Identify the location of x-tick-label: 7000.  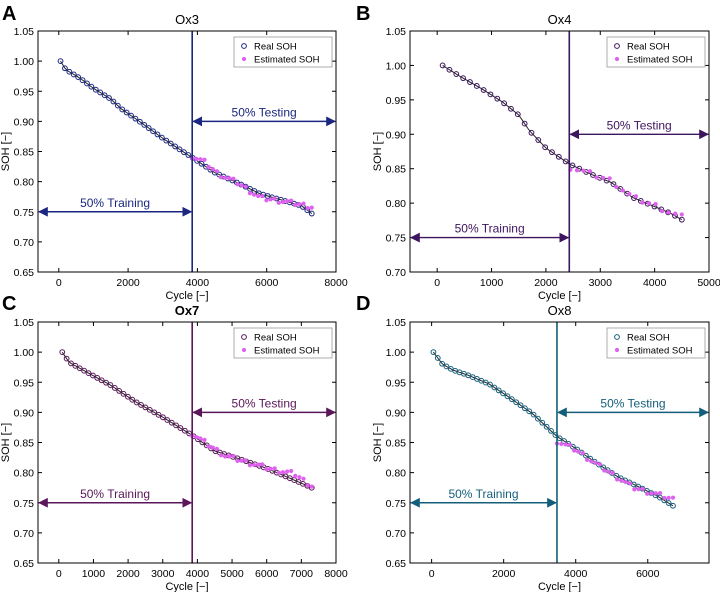
(302, 574).